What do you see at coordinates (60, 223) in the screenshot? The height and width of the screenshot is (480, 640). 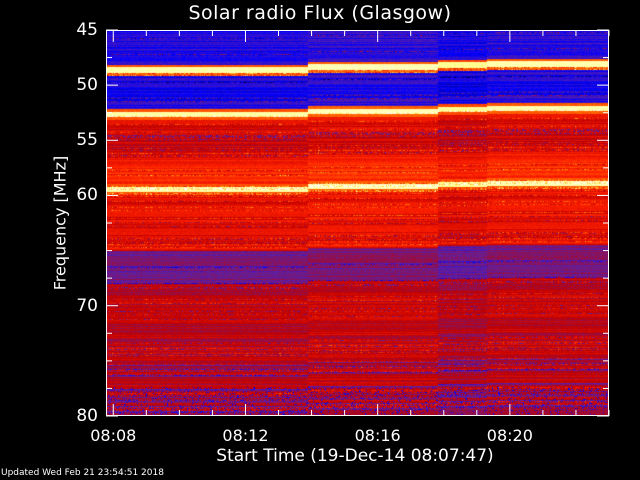 I see `y-axis-label: Frequency [MHz]` at bounding box center [60, 223].